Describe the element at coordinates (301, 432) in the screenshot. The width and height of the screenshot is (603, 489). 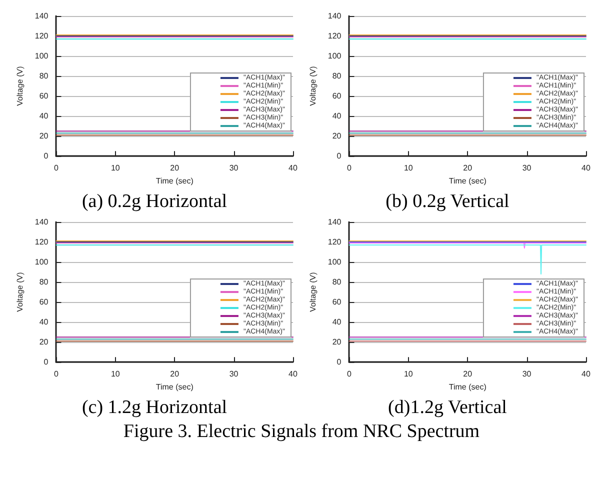
I see `caption: Figure 3. Electric Signals from NRC Spectrum` at that location.